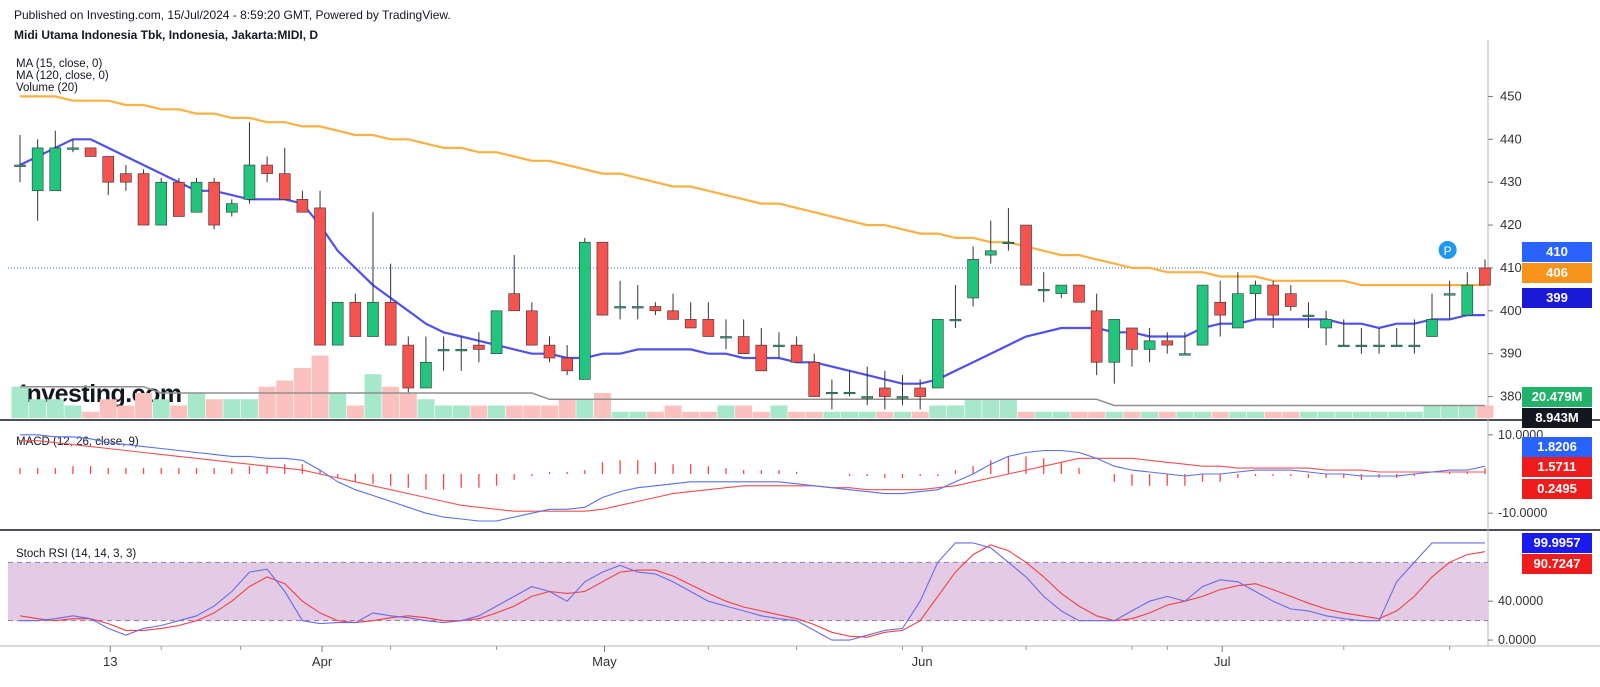 Image resolution: width=1600 pixels, height=687 pixels. I want to click on stoch-tick-label: 40.0000, so click(1520, 601).